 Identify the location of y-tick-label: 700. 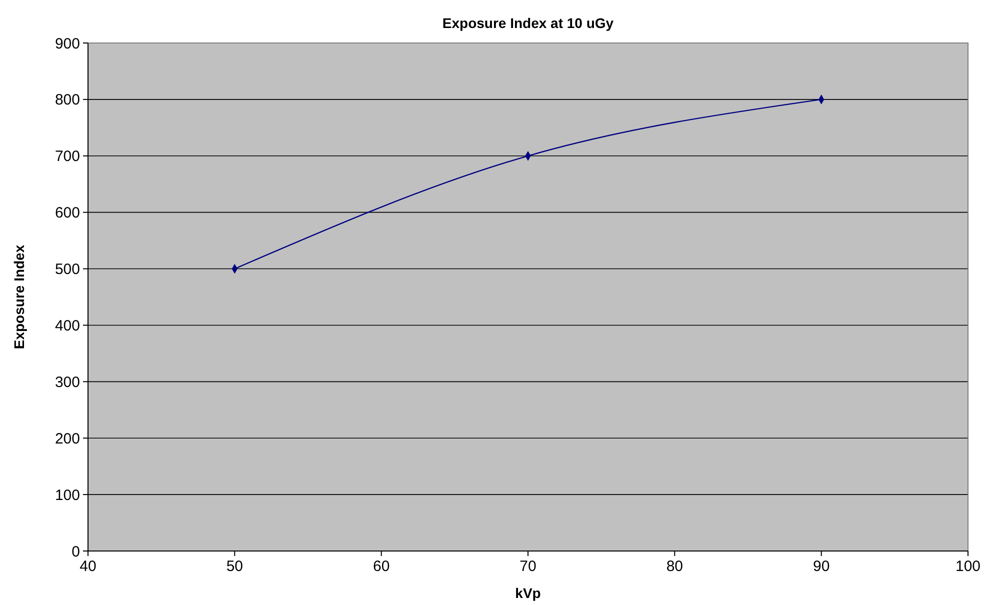
(67, 157).